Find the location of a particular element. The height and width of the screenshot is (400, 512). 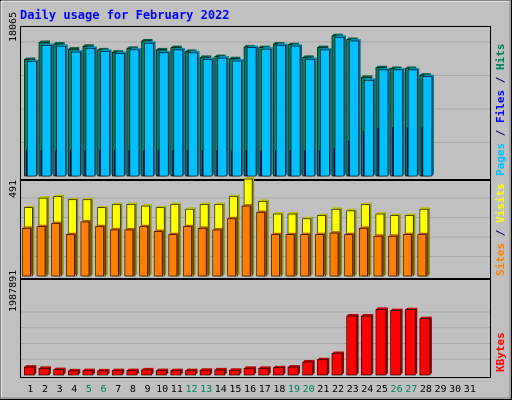

x-day-label: 25 is located at coordinates (382, 389).